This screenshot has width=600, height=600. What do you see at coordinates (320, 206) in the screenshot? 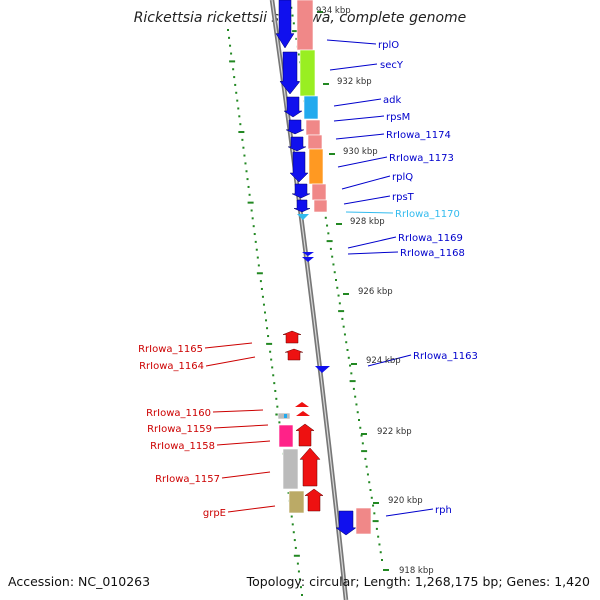
I see `block-rpsT` at bounding box center [320, 206].